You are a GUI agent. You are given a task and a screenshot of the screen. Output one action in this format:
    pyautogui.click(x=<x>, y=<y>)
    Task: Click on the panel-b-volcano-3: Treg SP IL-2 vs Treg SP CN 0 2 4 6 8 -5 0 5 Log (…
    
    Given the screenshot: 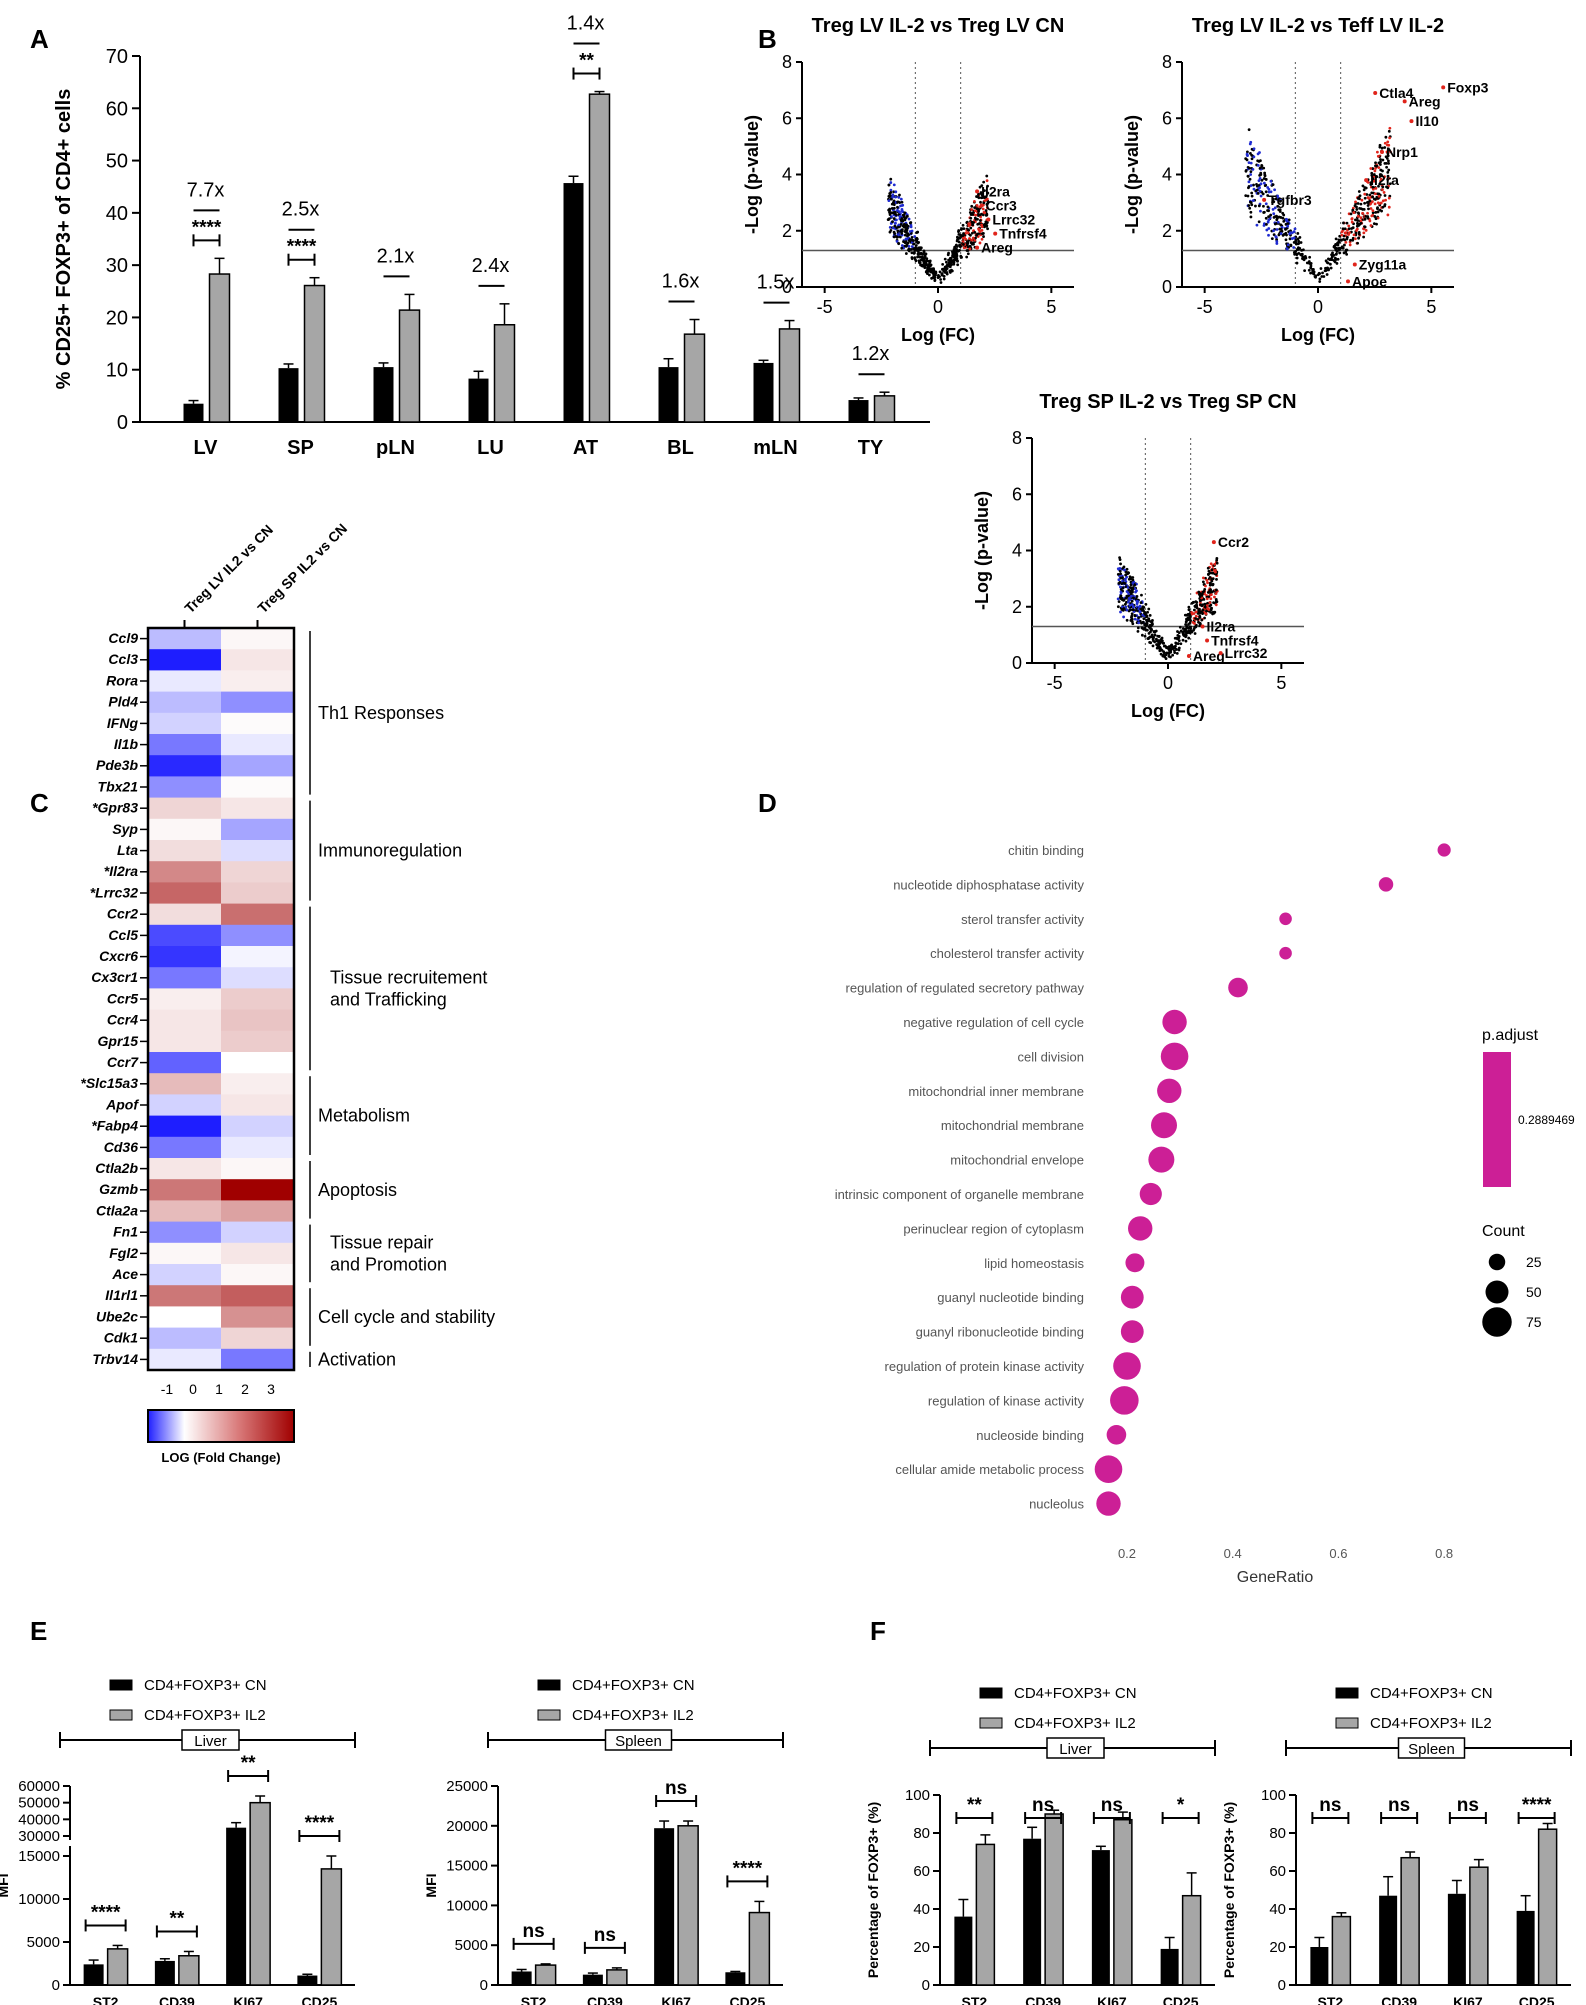 What is the action you would take?
    pyautogui.click(x=1138, y=556)
    